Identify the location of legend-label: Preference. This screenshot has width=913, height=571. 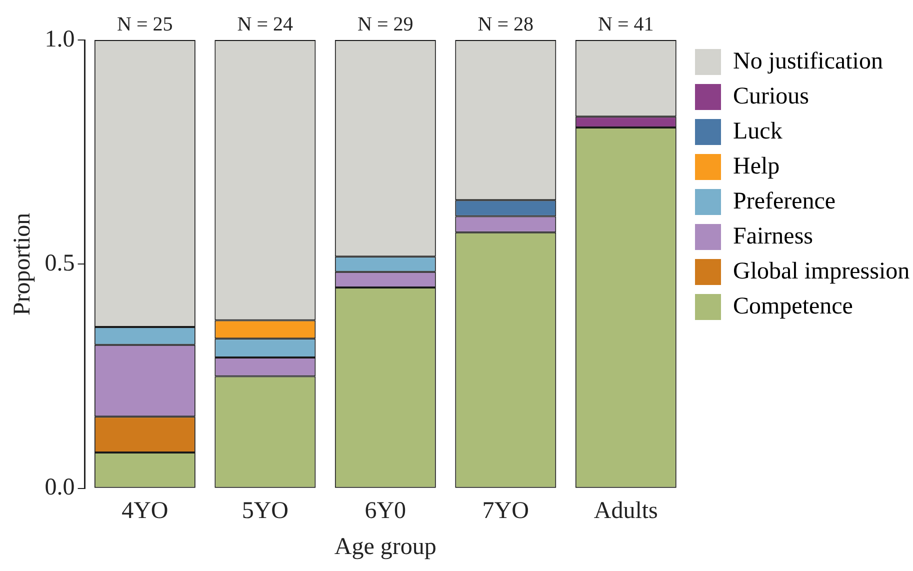
(784, 201).